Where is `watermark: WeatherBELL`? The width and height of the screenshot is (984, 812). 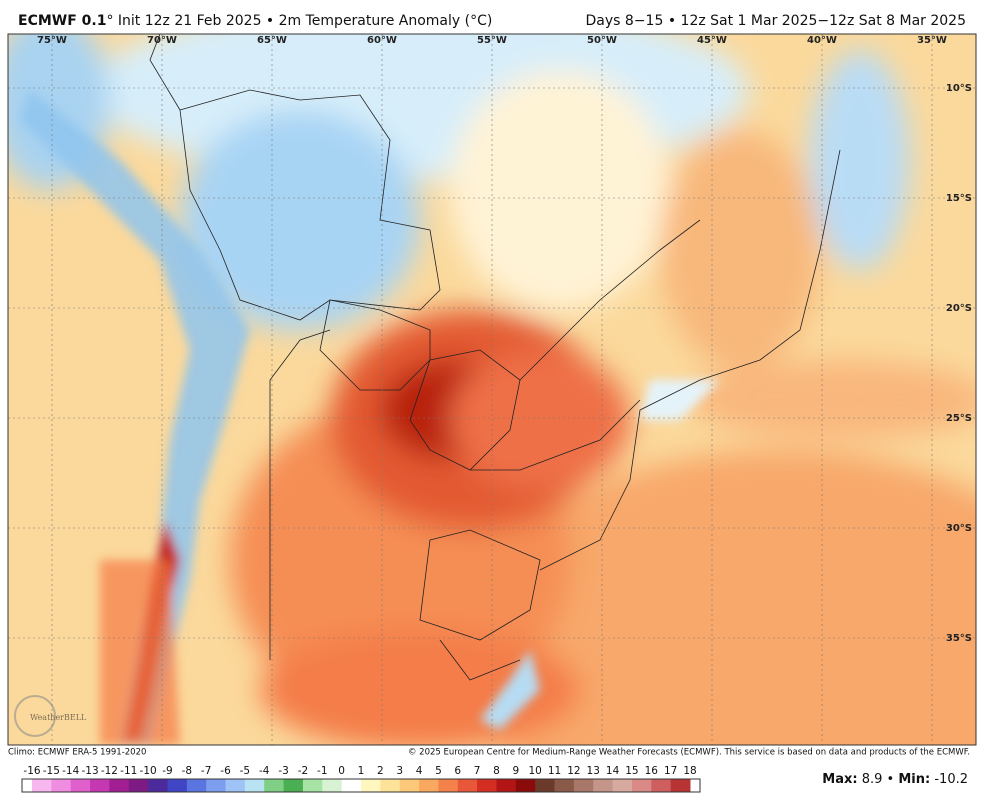 watermark: WeatherBELL is located at coordinates (50, 716).